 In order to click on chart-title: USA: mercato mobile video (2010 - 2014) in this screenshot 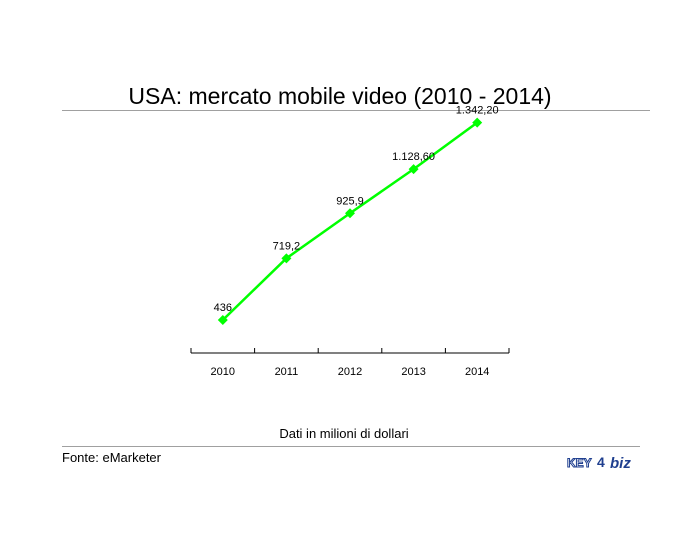, I will do `click(340, 96)`.